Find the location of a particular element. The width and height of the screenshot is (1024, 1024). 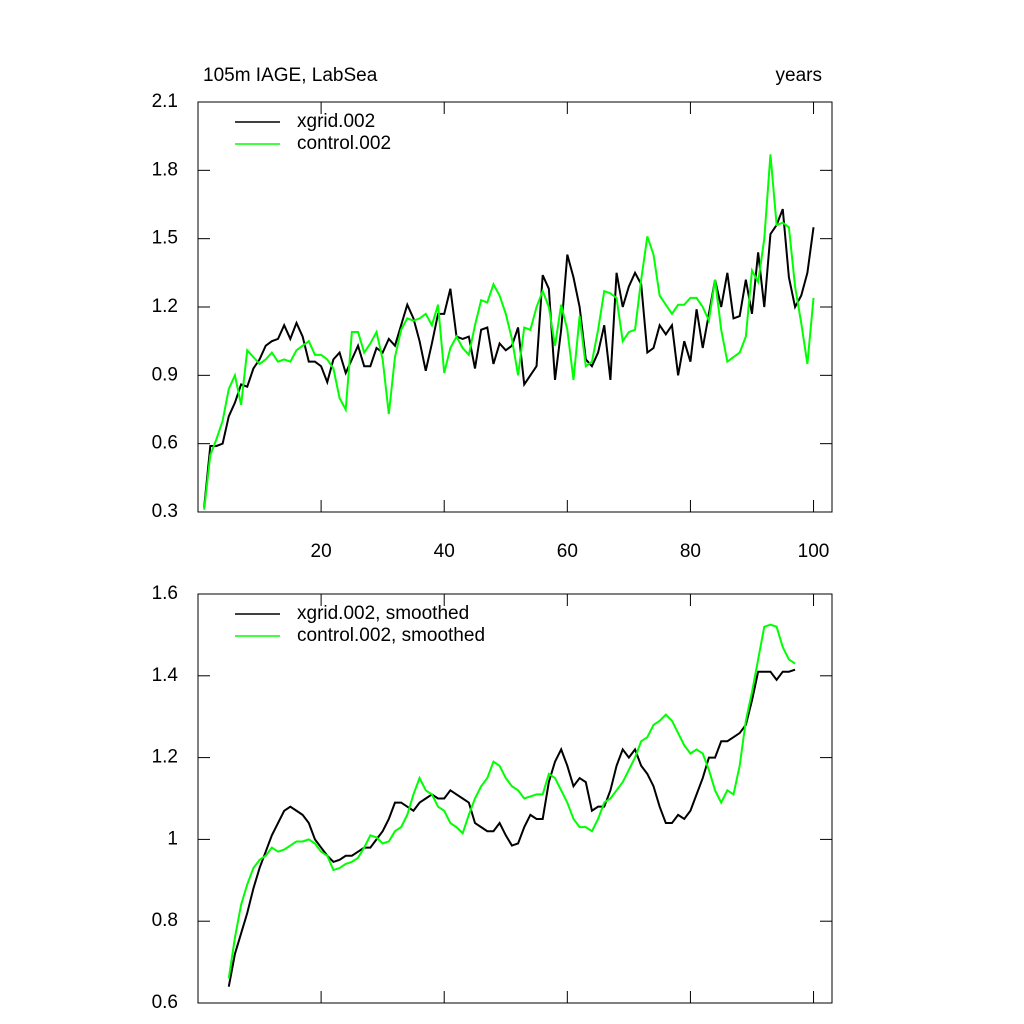

legend-label: control.002 is located at coordinates (344, 143).